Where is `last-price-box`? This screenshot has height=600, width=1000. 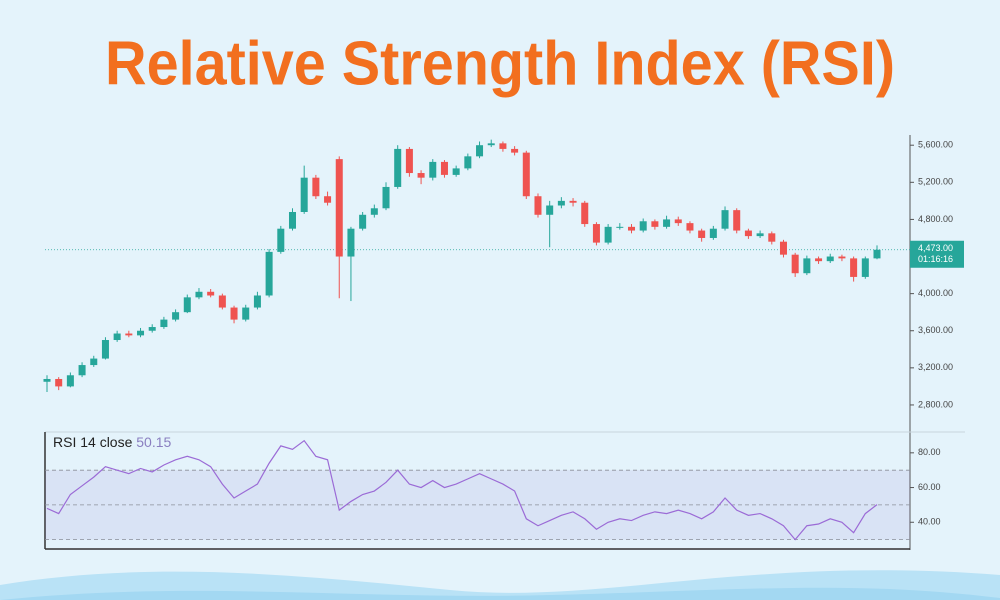
last-price-box is located at coordinates (937, 254).